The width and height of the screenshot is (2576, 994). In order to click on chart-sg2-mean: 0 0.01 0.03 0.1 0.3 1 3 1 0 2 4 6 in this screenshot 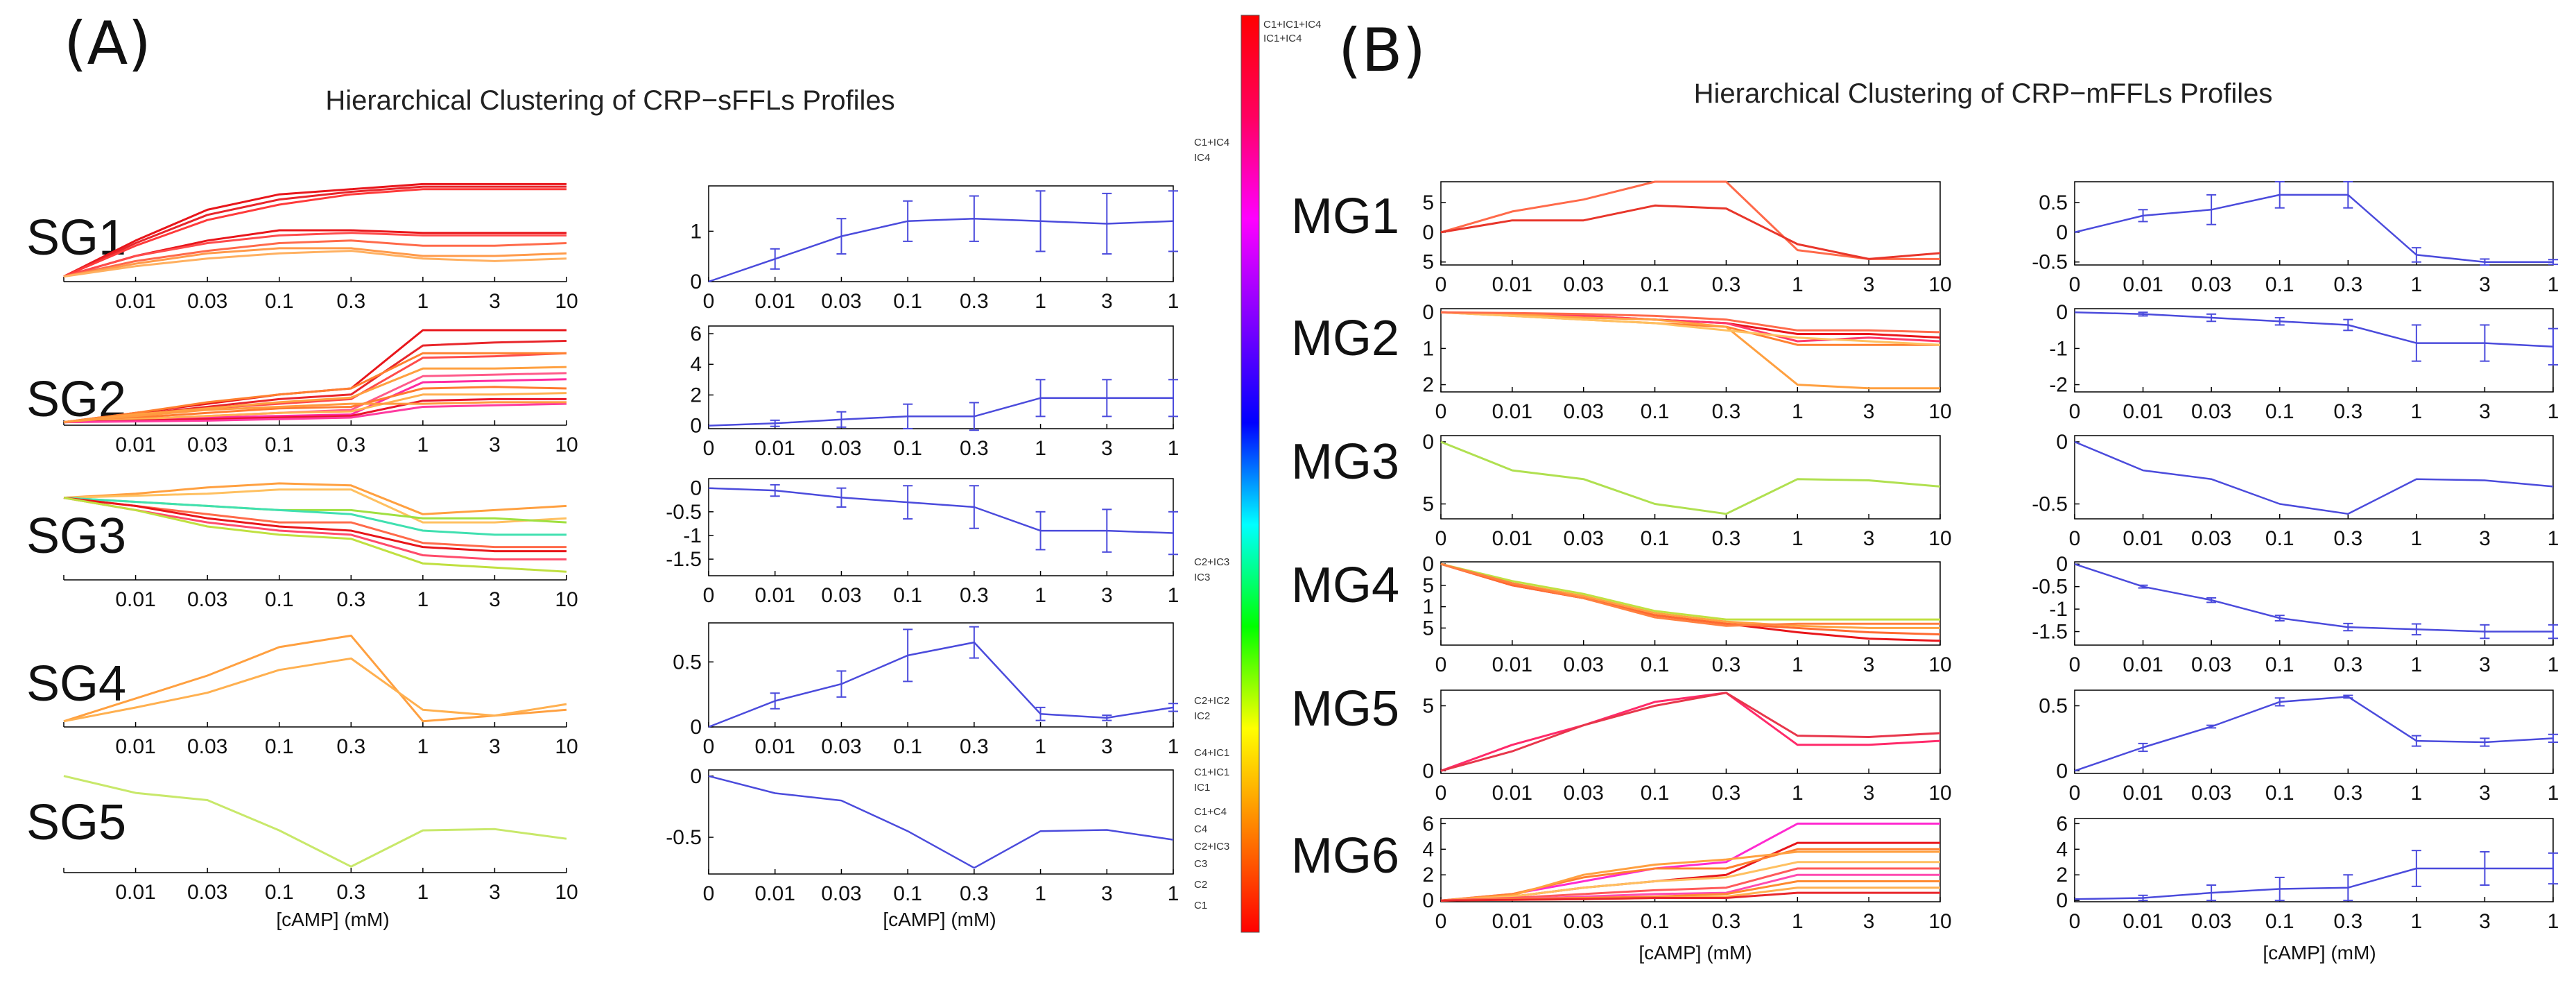, I will do `click(934, 391)`.